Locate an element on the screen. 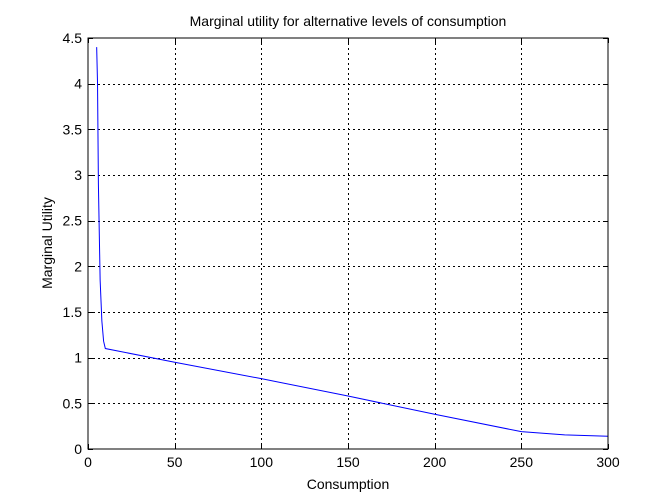 This screenshot has height=504, width=672. x-tick-label: 200 is located at coordinates (435, 462).